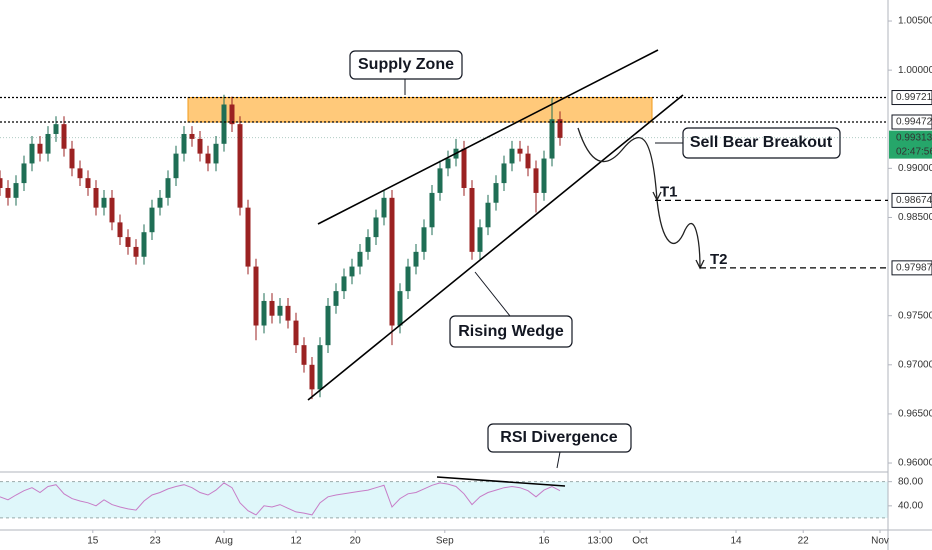 The height and width of the screenshot is (550, 932). I want to click on callout-breakout: Sell Bear Breakout, so click(748, 143).